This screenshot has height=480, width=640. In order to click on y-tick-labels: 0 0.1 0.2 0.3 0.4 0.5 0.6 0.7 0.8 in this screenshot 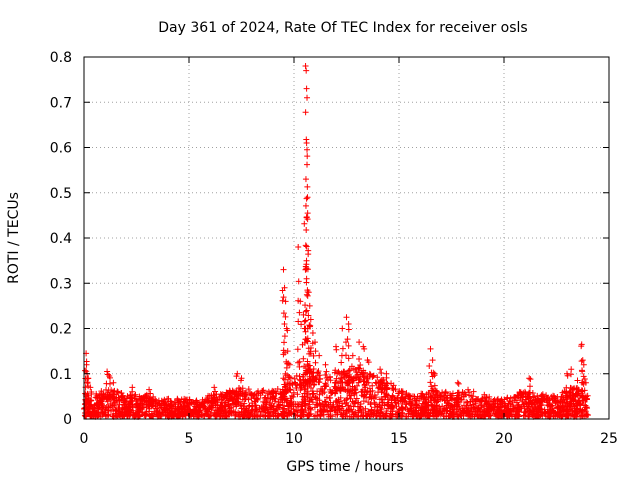, I will do `click(61, 239)`.